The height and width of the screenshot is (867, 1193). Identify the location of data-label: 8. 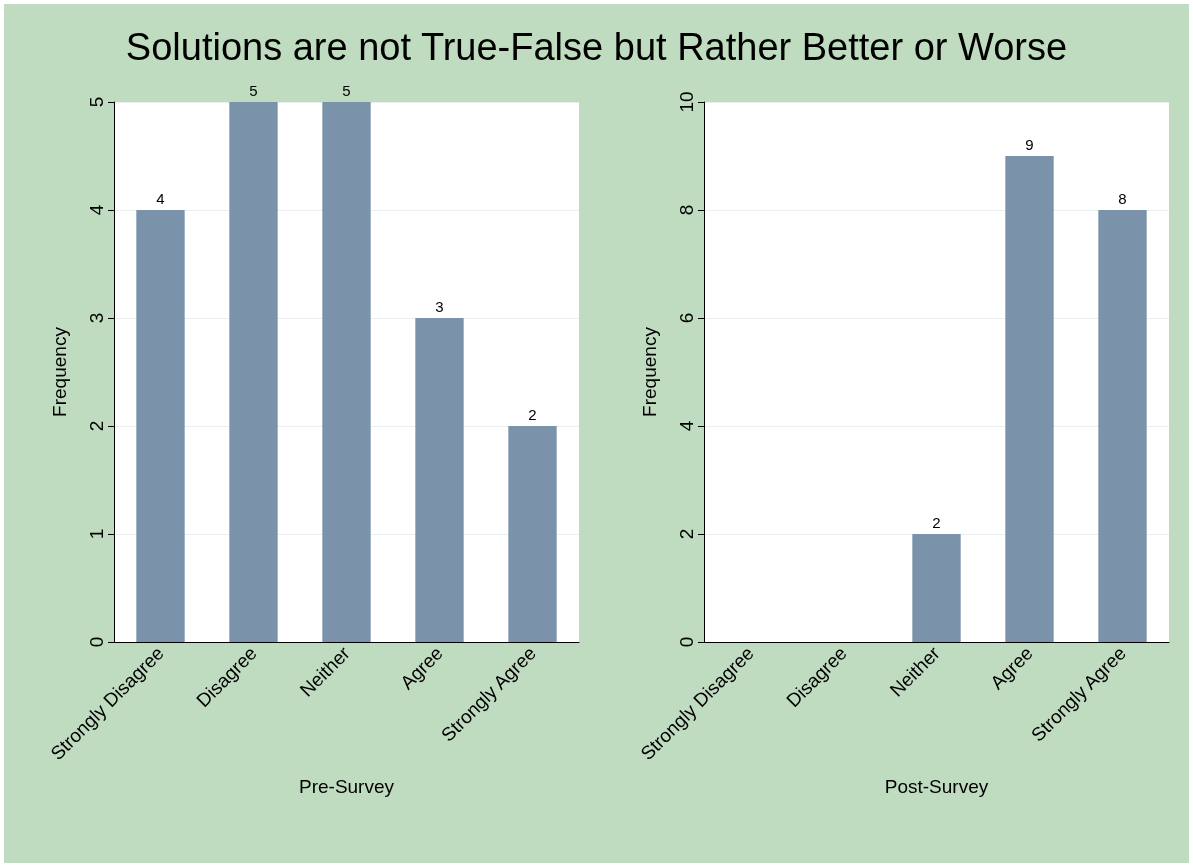
(1122, 198).